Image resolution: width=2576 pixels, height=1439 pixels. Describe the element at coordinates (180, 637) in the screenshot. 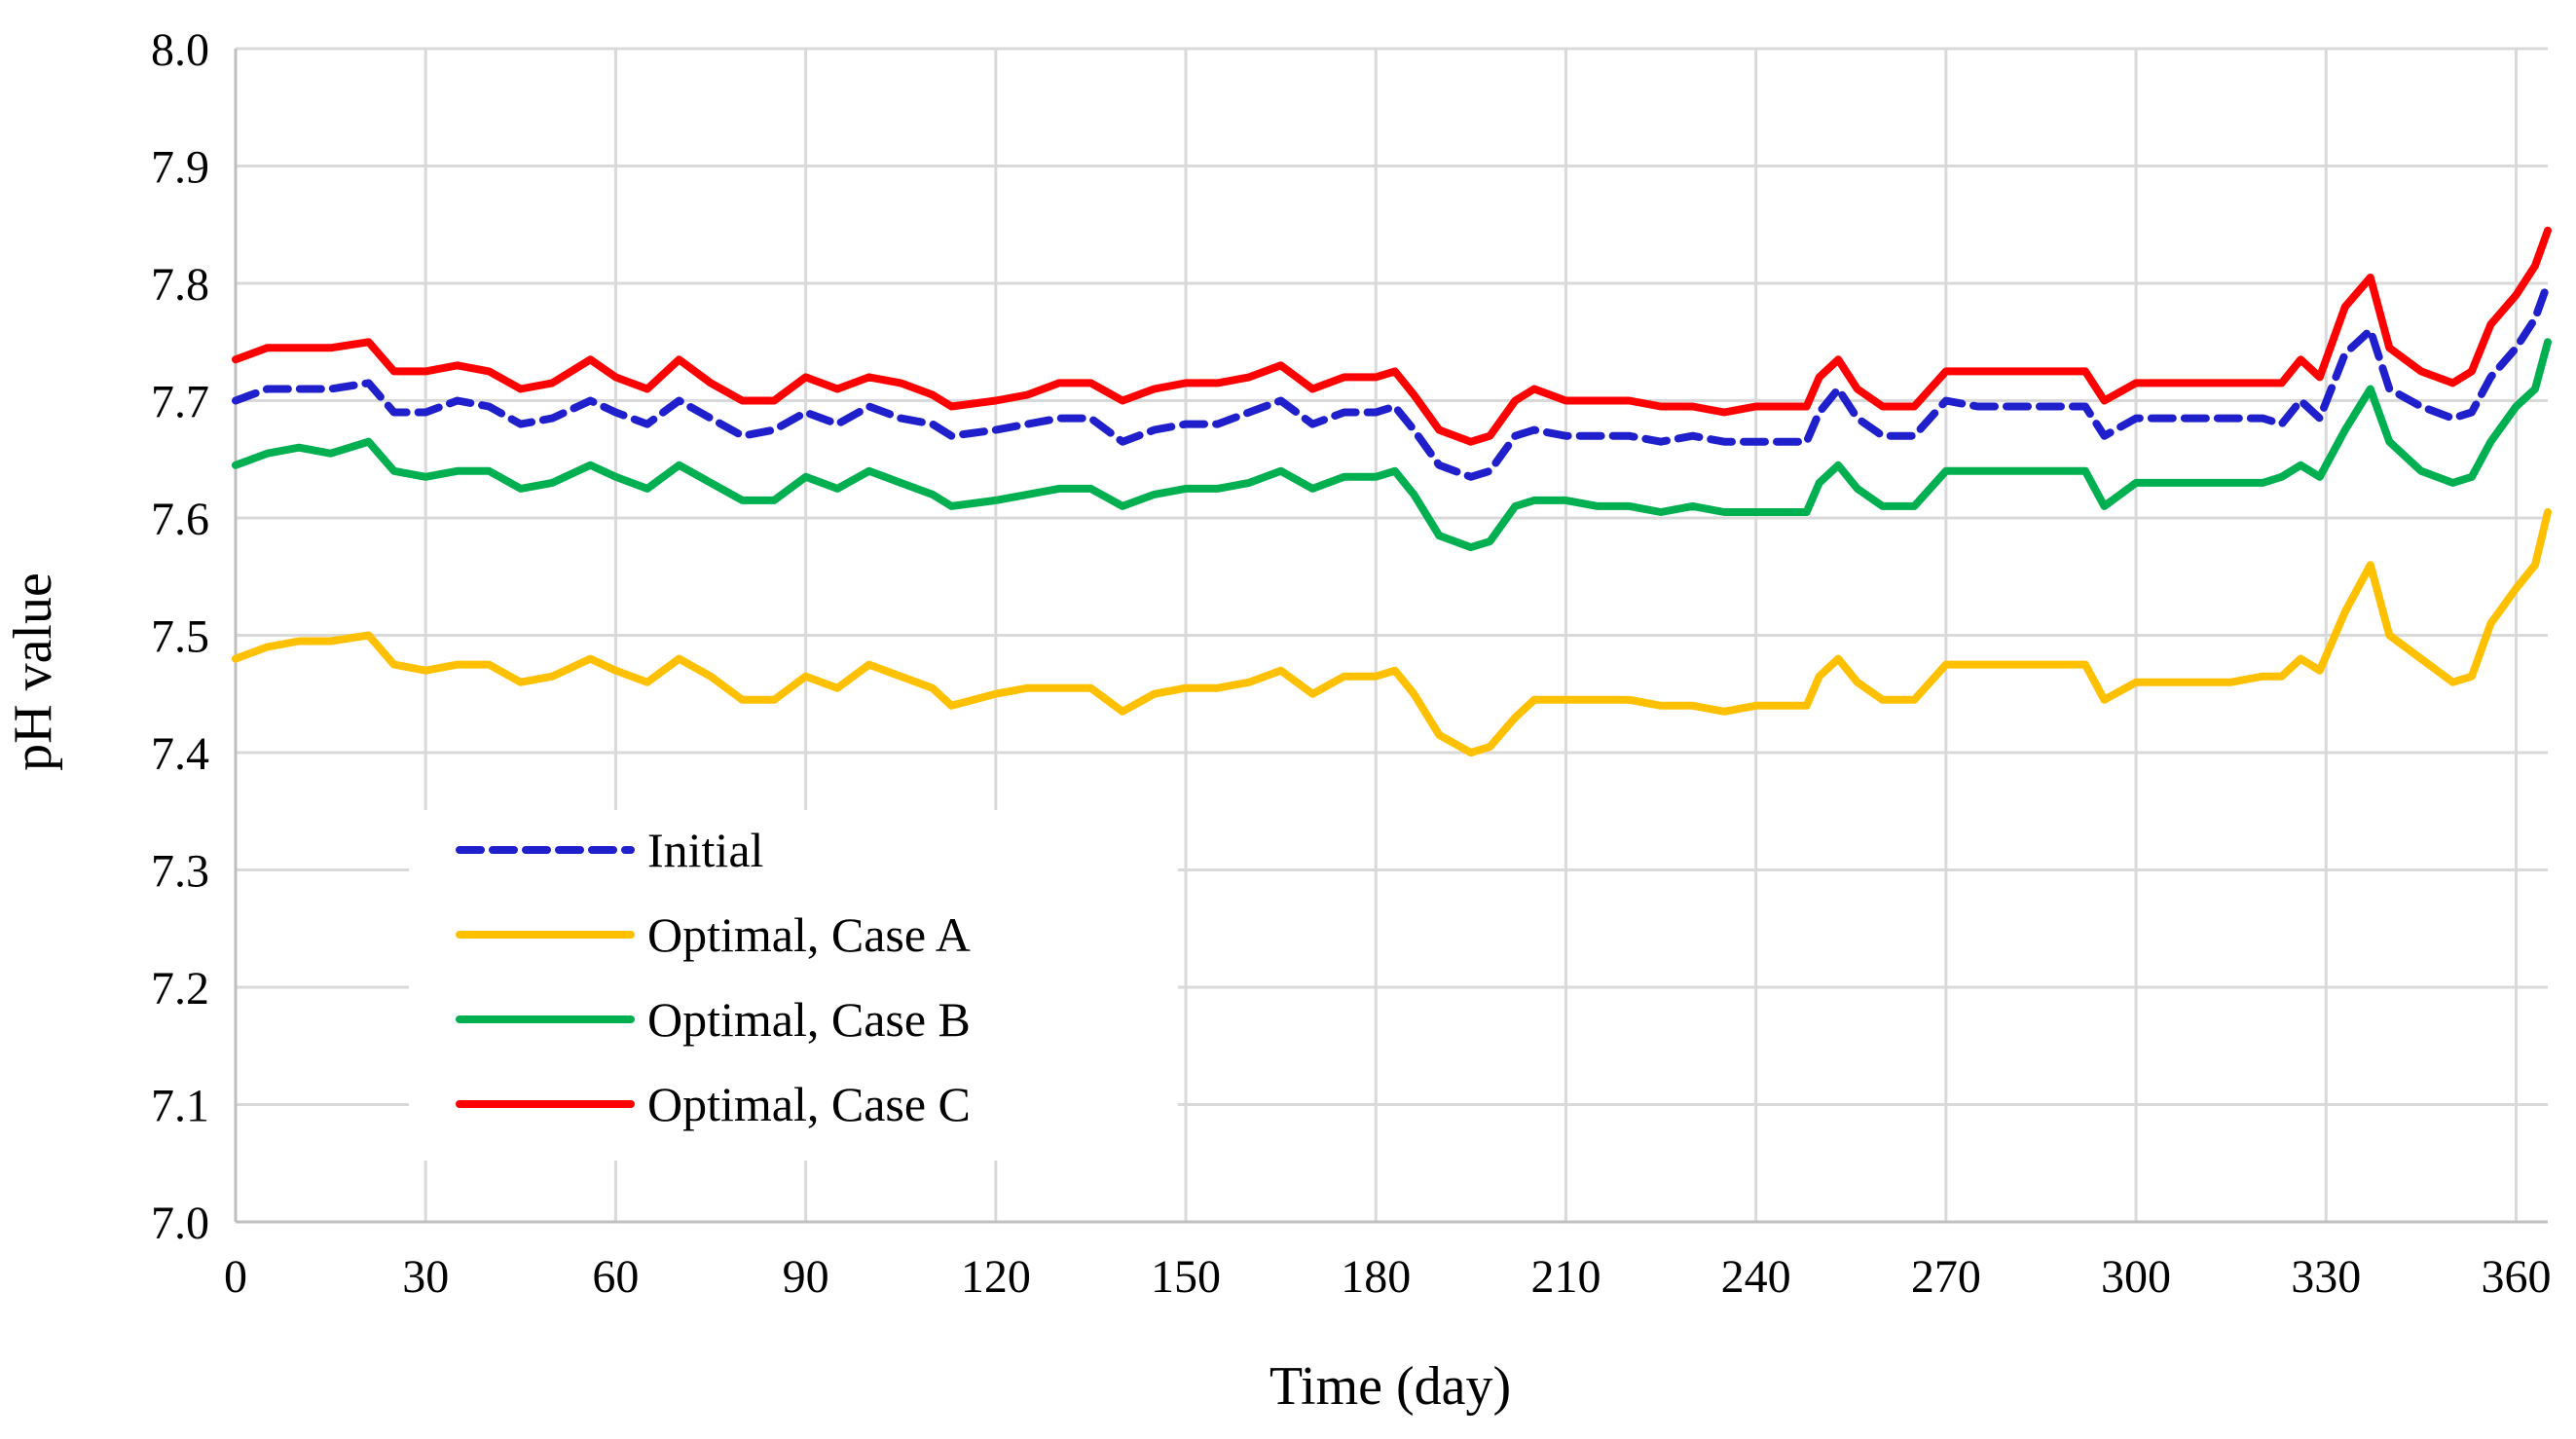

I see `y-tick-label: 7.5` at that location.